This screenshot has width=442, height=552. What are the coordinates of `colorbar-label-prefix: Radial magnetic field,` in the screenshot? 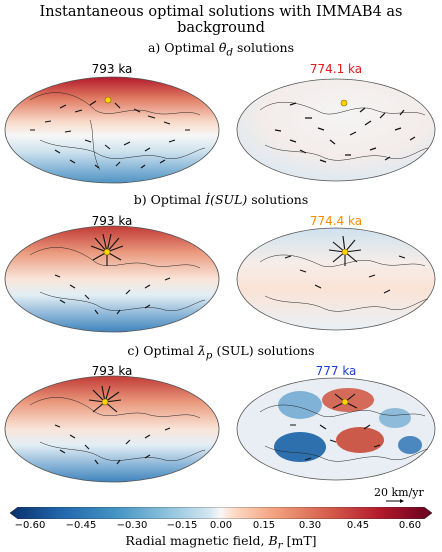 It's located at (195, 540).